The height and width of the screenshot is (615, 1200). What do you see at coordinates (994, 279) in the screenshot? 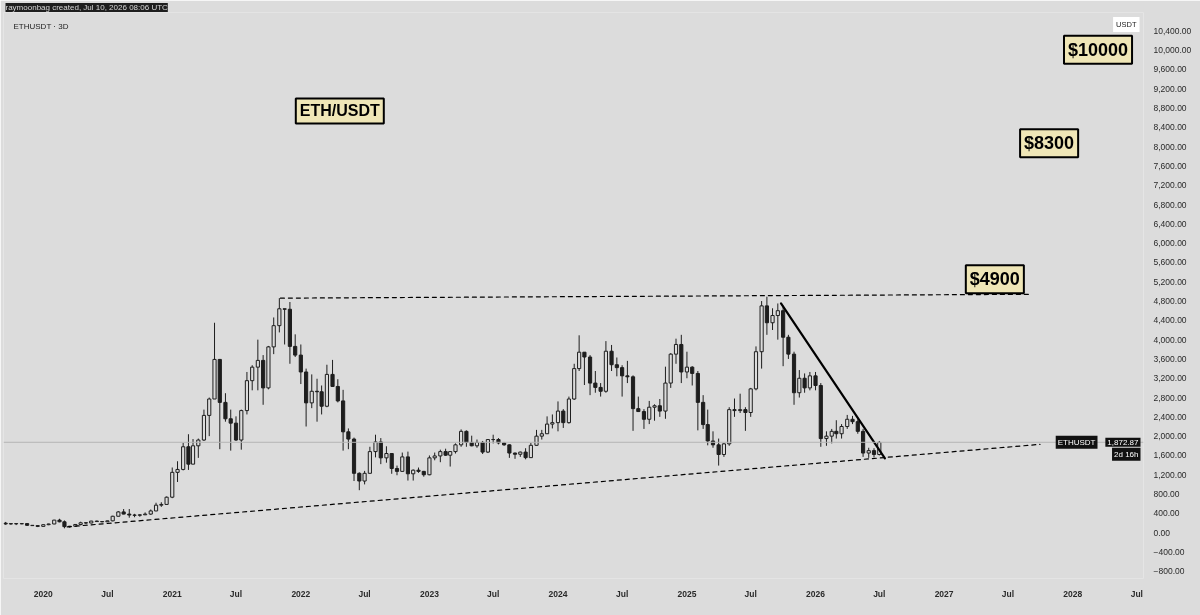
I see `annotation: $4900` at bounding box center [994, 279].